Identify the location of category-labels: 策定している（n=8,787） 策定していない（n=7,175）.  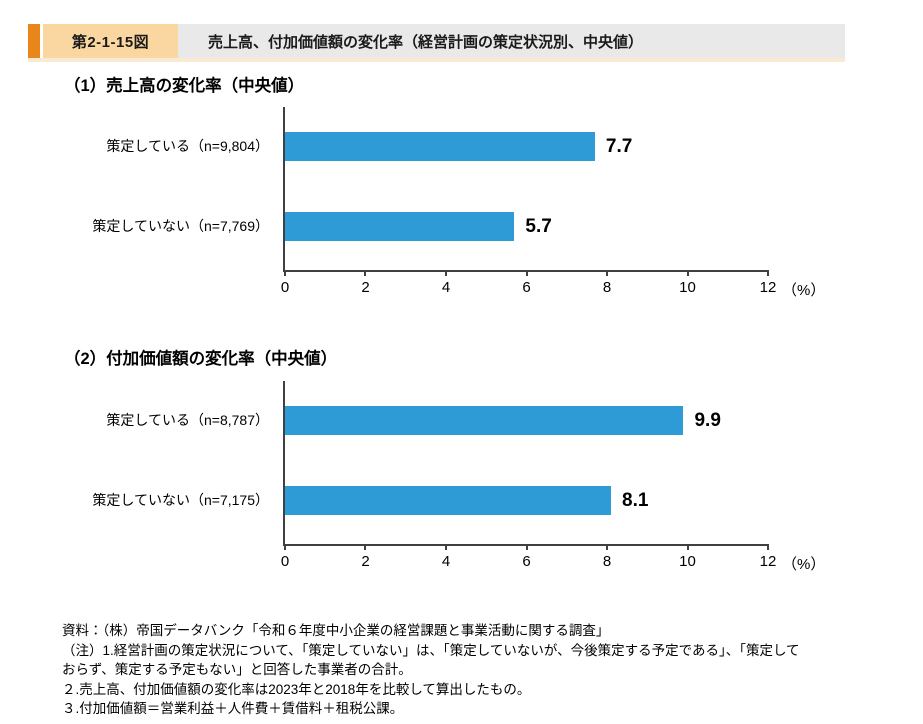
(141, 462).